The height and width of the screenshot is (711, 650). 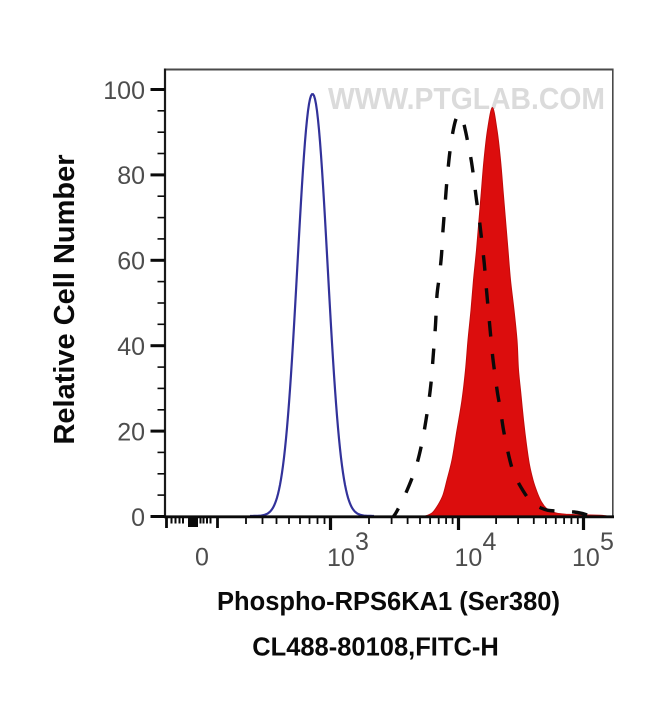 What do you see at coordinates (65, 299) in the screenshot?
I see `svg-text: Relative Cell Number` at bounding box center [65, 299].